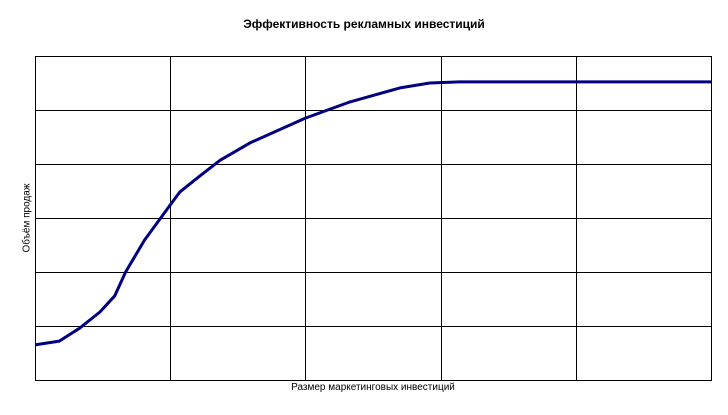 This screenshot has width=728, height=415. I want to click on y-axis-label: Объём продаж, so click(27, 218).